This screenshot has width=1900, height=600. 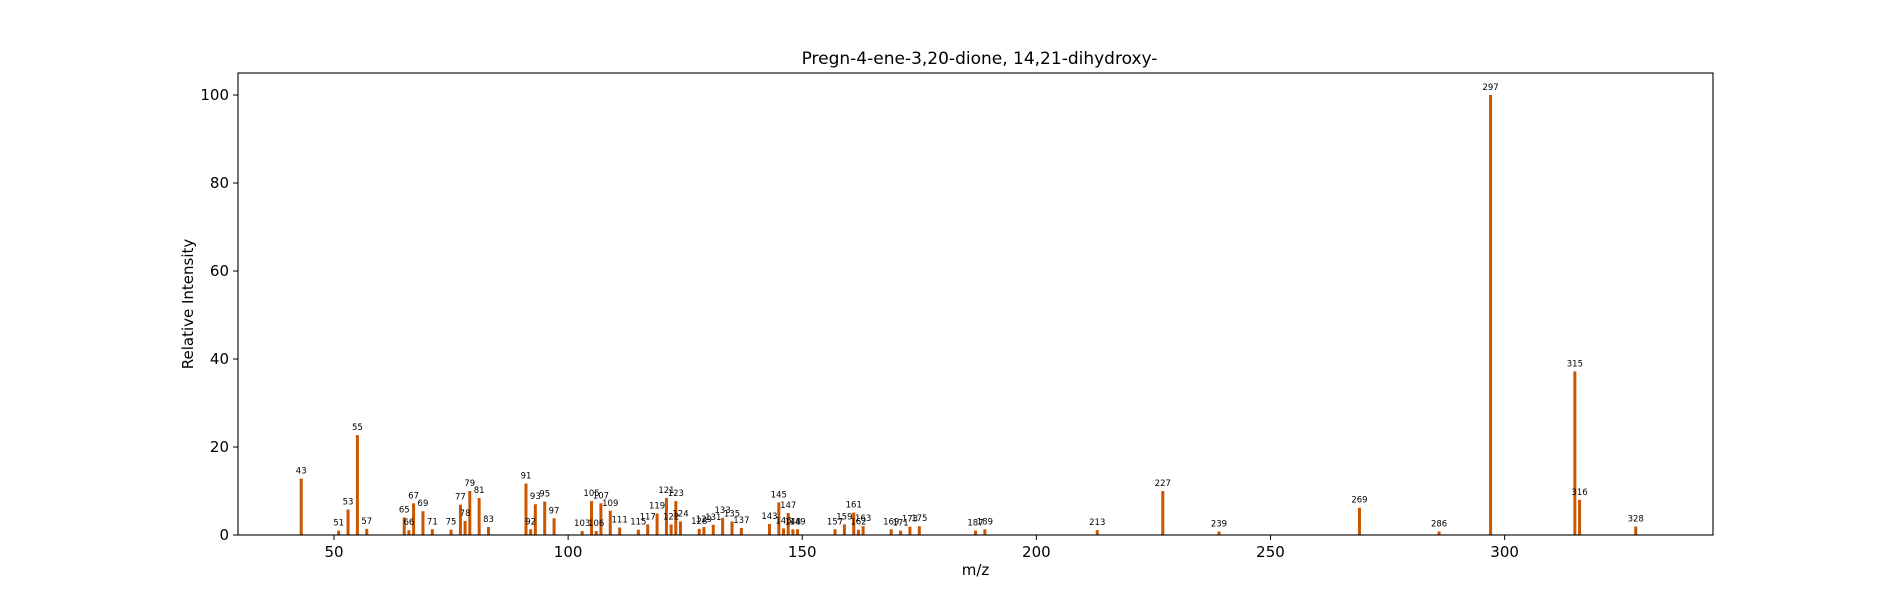 What do you see at coordinates (769, 517) in the screenshot?
I see `peak-label-143: 143` at bounding box center [769, 517].